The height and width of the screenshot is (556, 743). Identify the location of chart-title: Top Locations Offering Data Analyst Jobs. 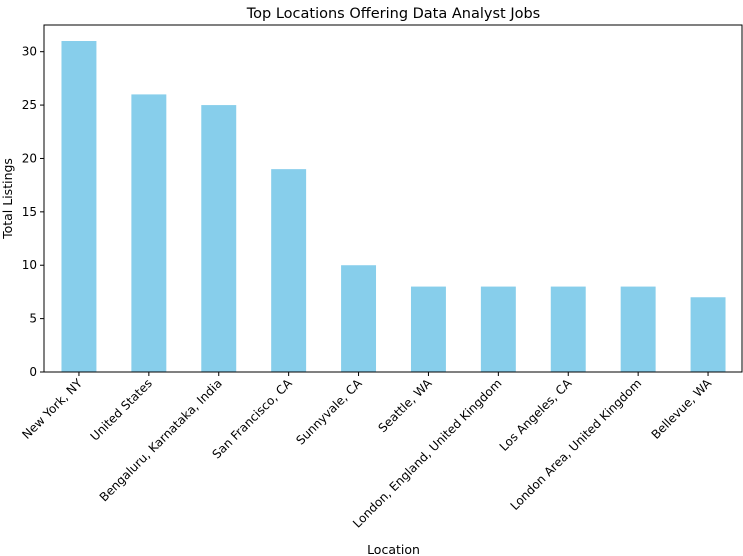
(393, 14).